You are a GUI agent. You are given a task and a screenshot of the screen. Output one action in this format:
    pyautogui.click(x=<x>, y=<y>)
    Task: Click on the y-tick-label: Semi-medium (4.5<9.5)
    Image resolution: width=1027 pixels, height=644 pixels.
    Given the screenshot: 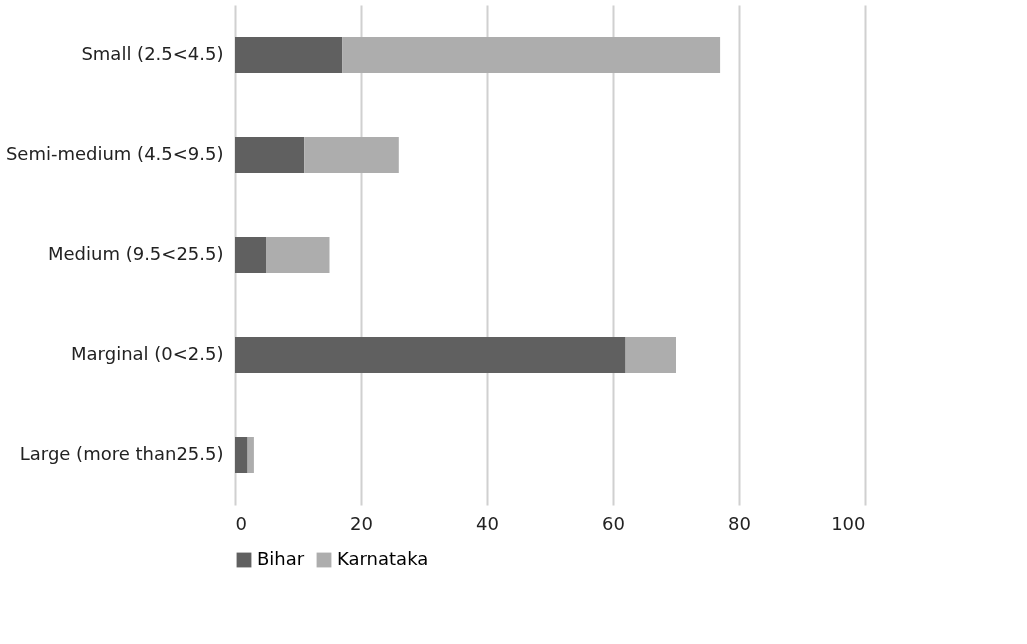 What is the action you would take?
    pyautogui.click(x=114, y=153)
    